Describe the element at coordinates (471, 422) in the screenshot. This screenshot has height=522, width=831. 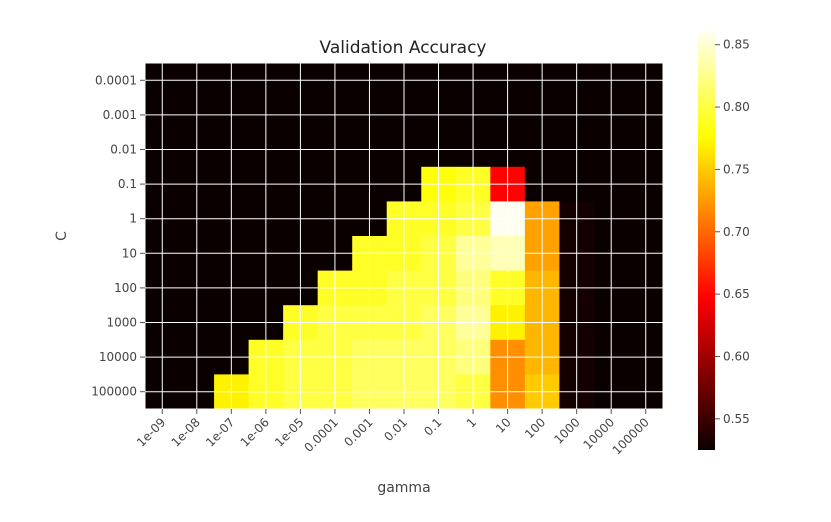
I see `x-tick-label: 1` at that location.